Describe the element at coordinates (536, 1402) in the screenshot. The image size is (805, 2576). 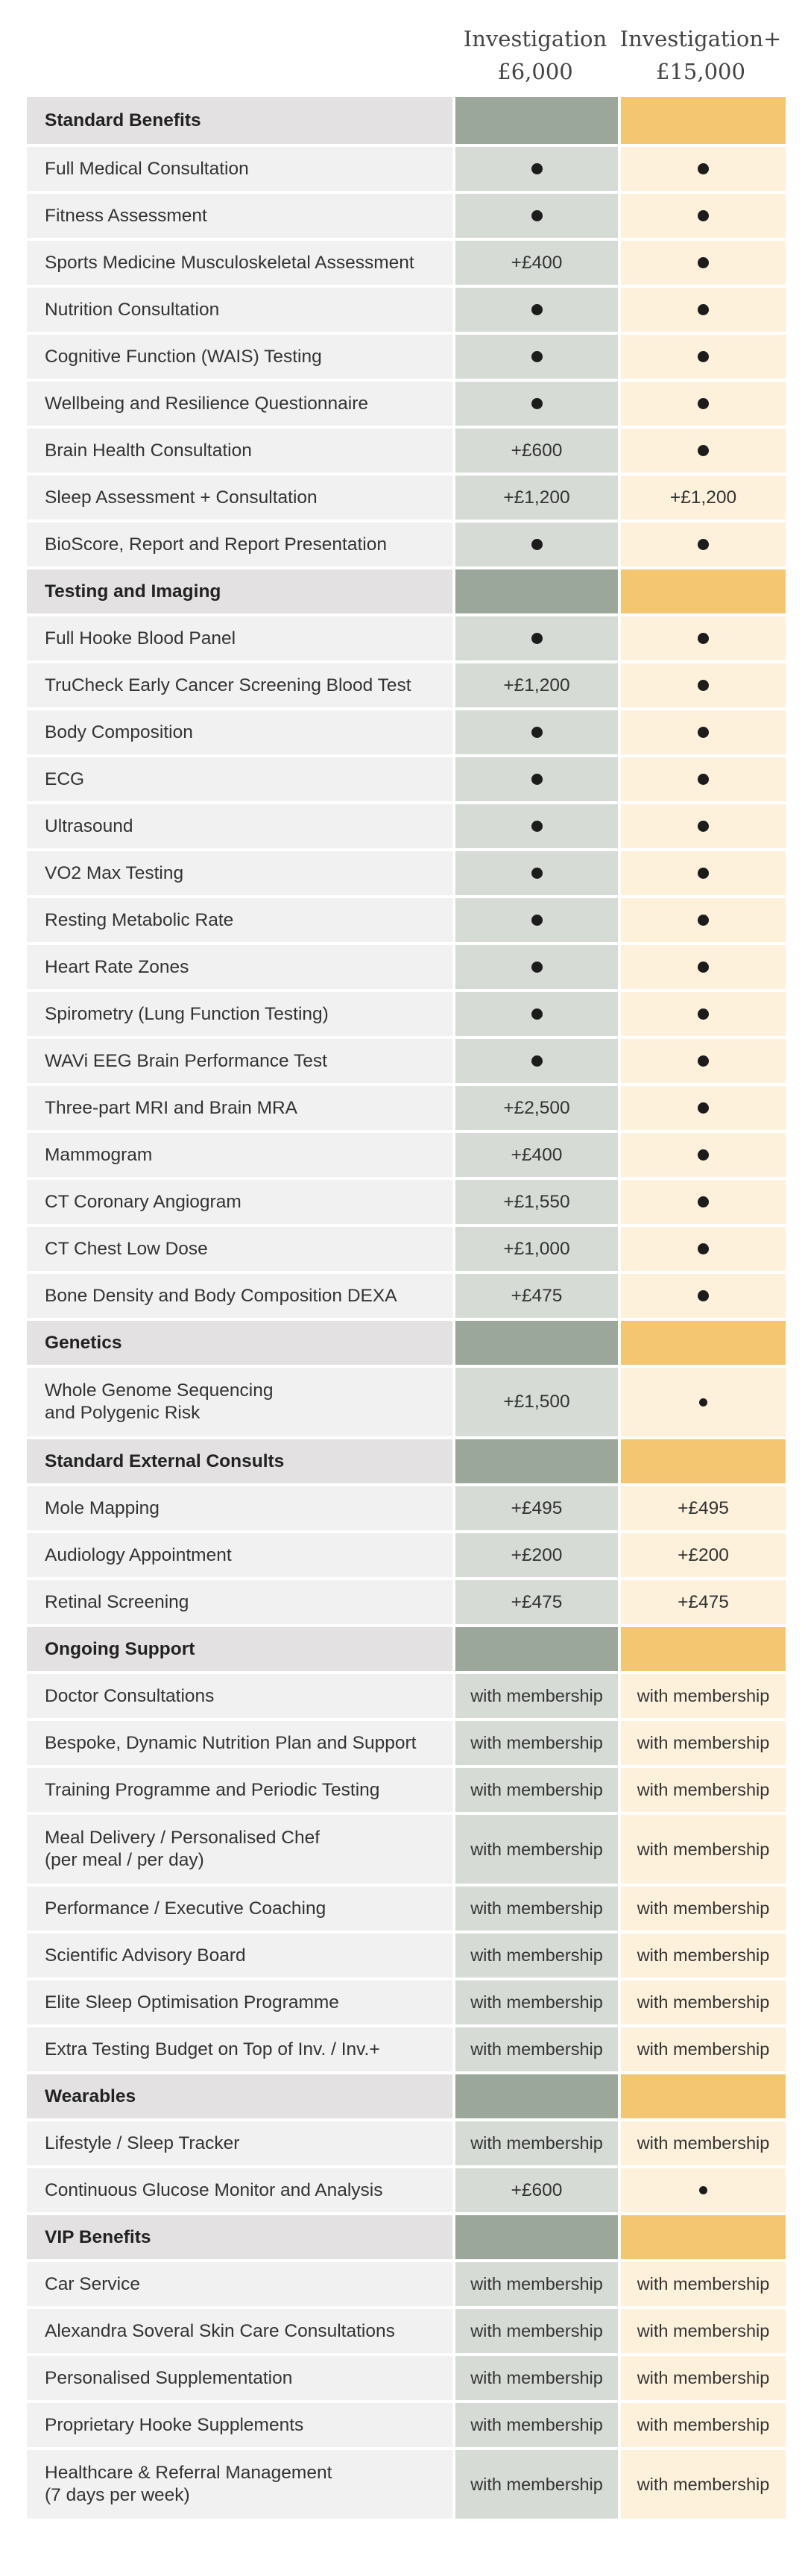
I see `investigation-value-cell: +£1,500` at that location.